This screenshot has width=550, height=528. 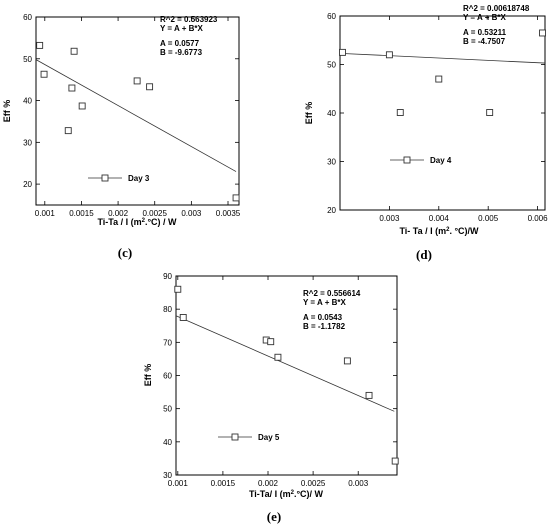 What do you see at coordinates (180, 43) in the screenshot?
I see `regression-annotation: A = 0.0577` at bounding box center [180, 43].